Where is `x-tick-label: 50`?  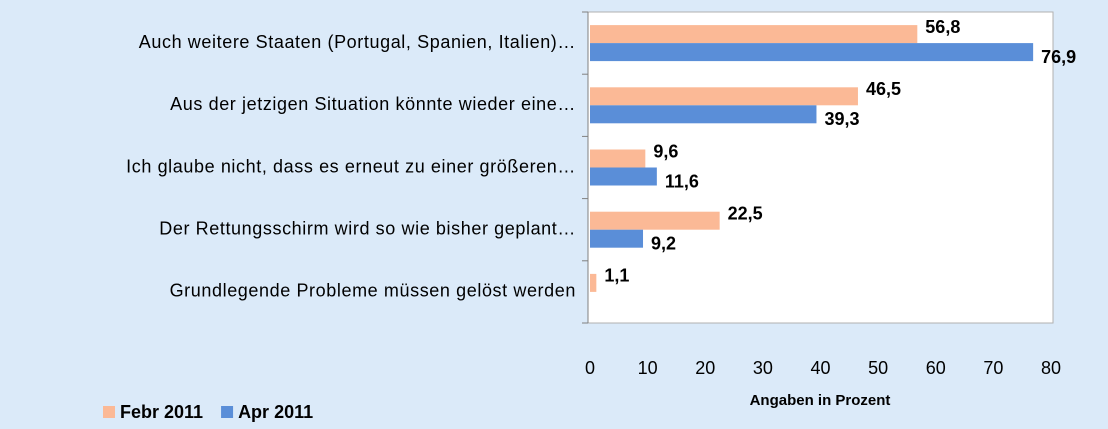 x-tick-label: 50 is located at coordinates (878, 368).